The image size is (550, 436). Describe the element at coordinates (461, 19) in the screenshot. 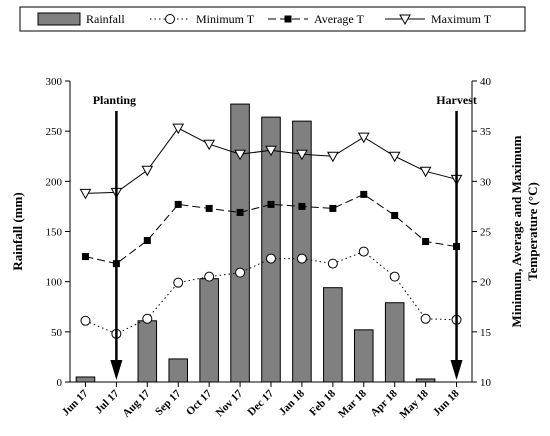

I see `legend-label-maximum-t: Maximum T` at that location.